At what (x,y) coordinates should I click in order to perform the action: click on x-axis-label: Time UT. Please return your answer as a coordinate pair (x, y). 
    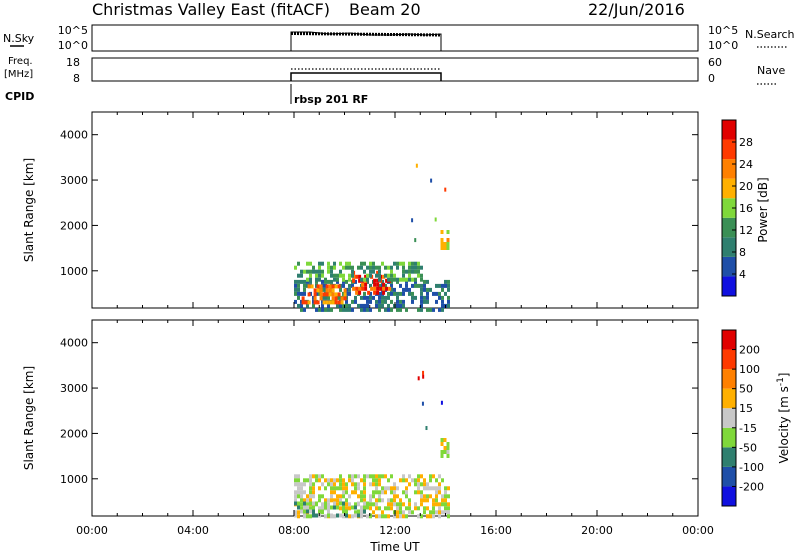
    Looking at the image, I should click on (394, 547).